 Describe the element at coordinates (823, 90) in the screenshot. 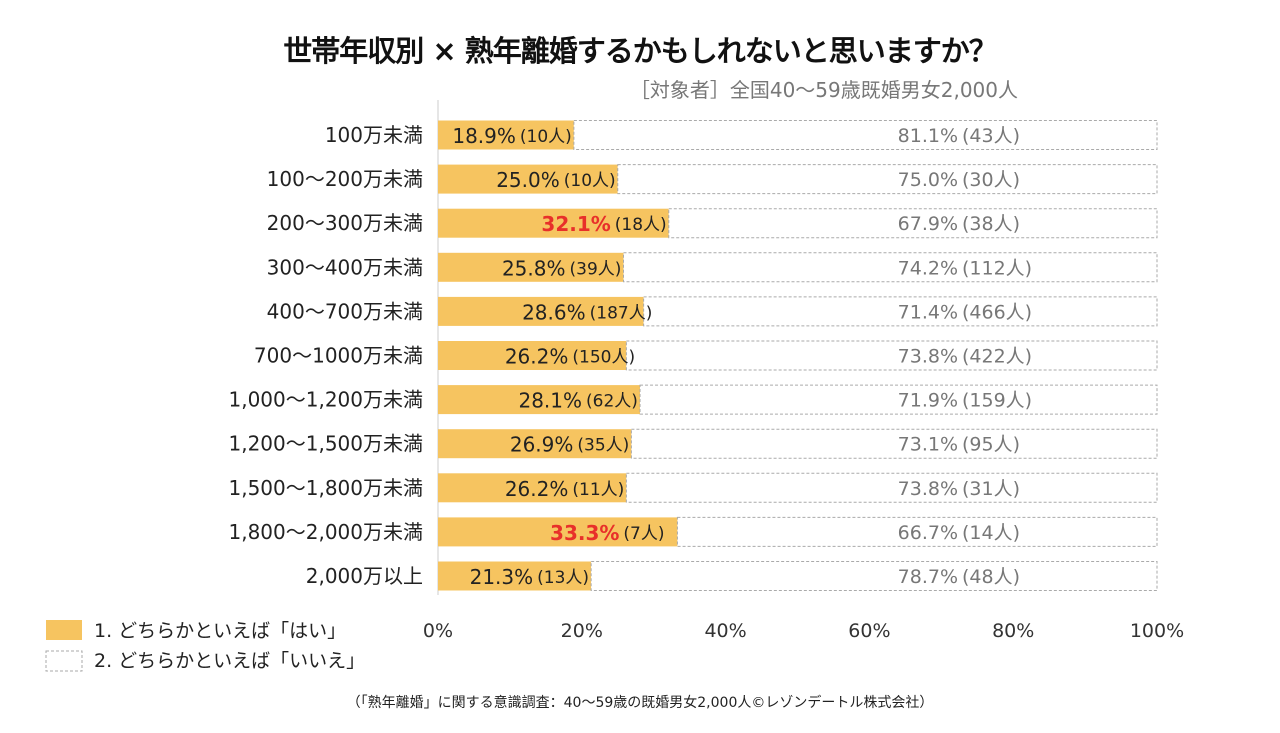

I see `chart-subtitle: ［対象者］全国40～59歳既婚男女2,000人` at that location.